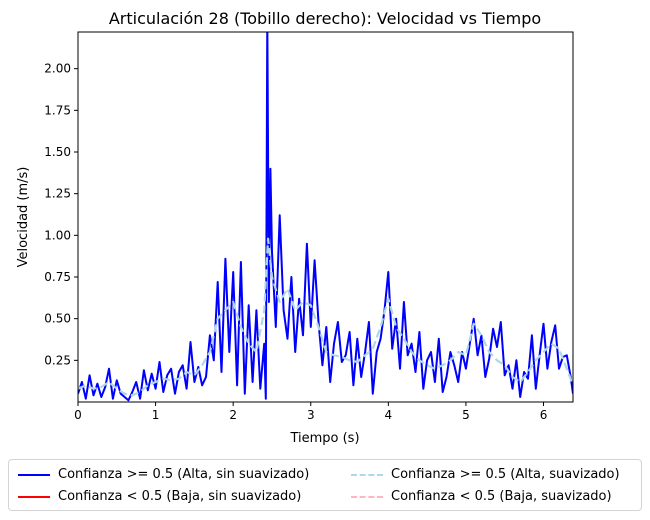  I want to click on legend-label: Confianza >= 0.5 (Alta, sin suavizado), so click(184, 474).